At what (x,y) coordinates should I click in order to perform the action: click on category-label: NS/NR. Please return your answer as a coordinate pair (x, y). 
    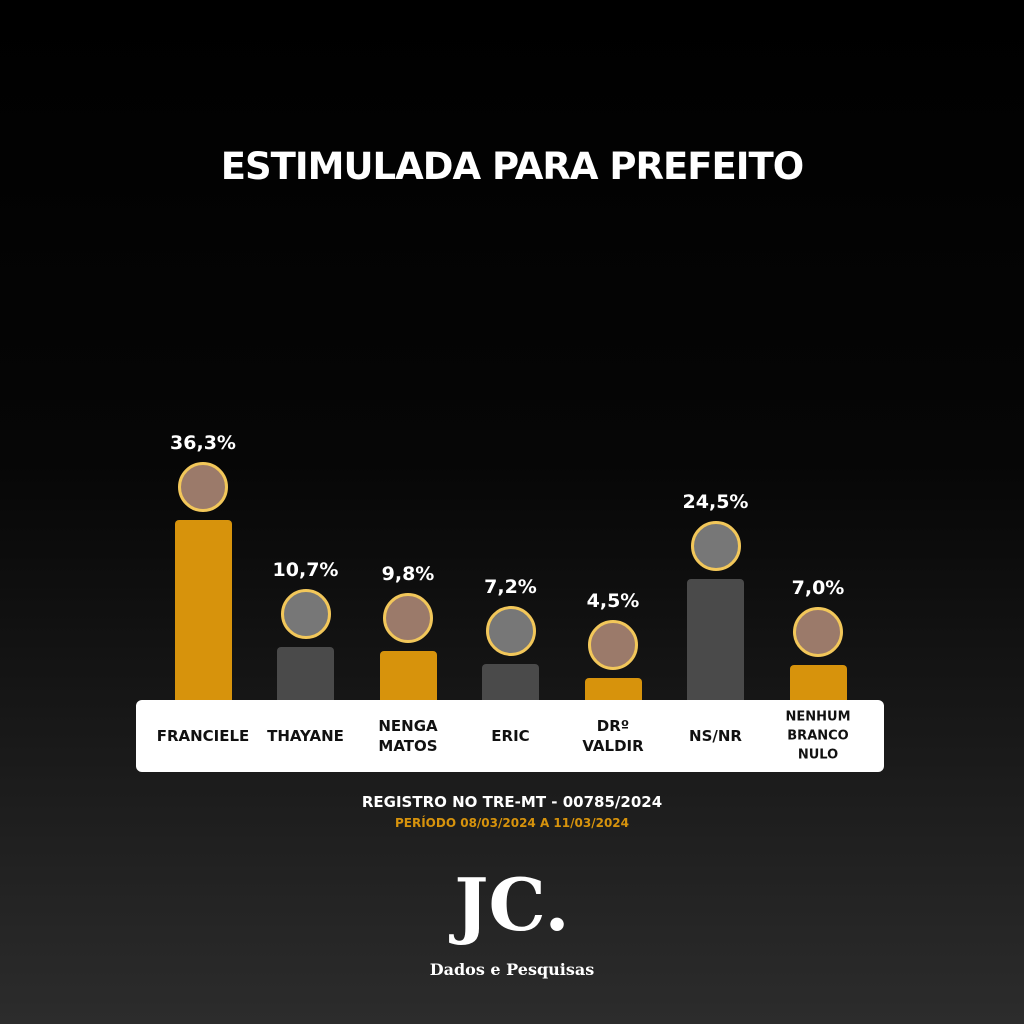
    Looking at the image, I should click on (715, 736).